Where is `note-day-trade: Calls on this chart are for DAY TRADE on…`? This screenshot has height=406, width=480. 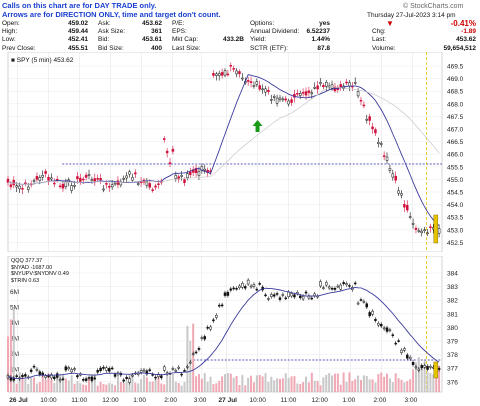
note-day-trade: Calls on this chart are for DAY TRADE on… is located at coordinates (79, 5).